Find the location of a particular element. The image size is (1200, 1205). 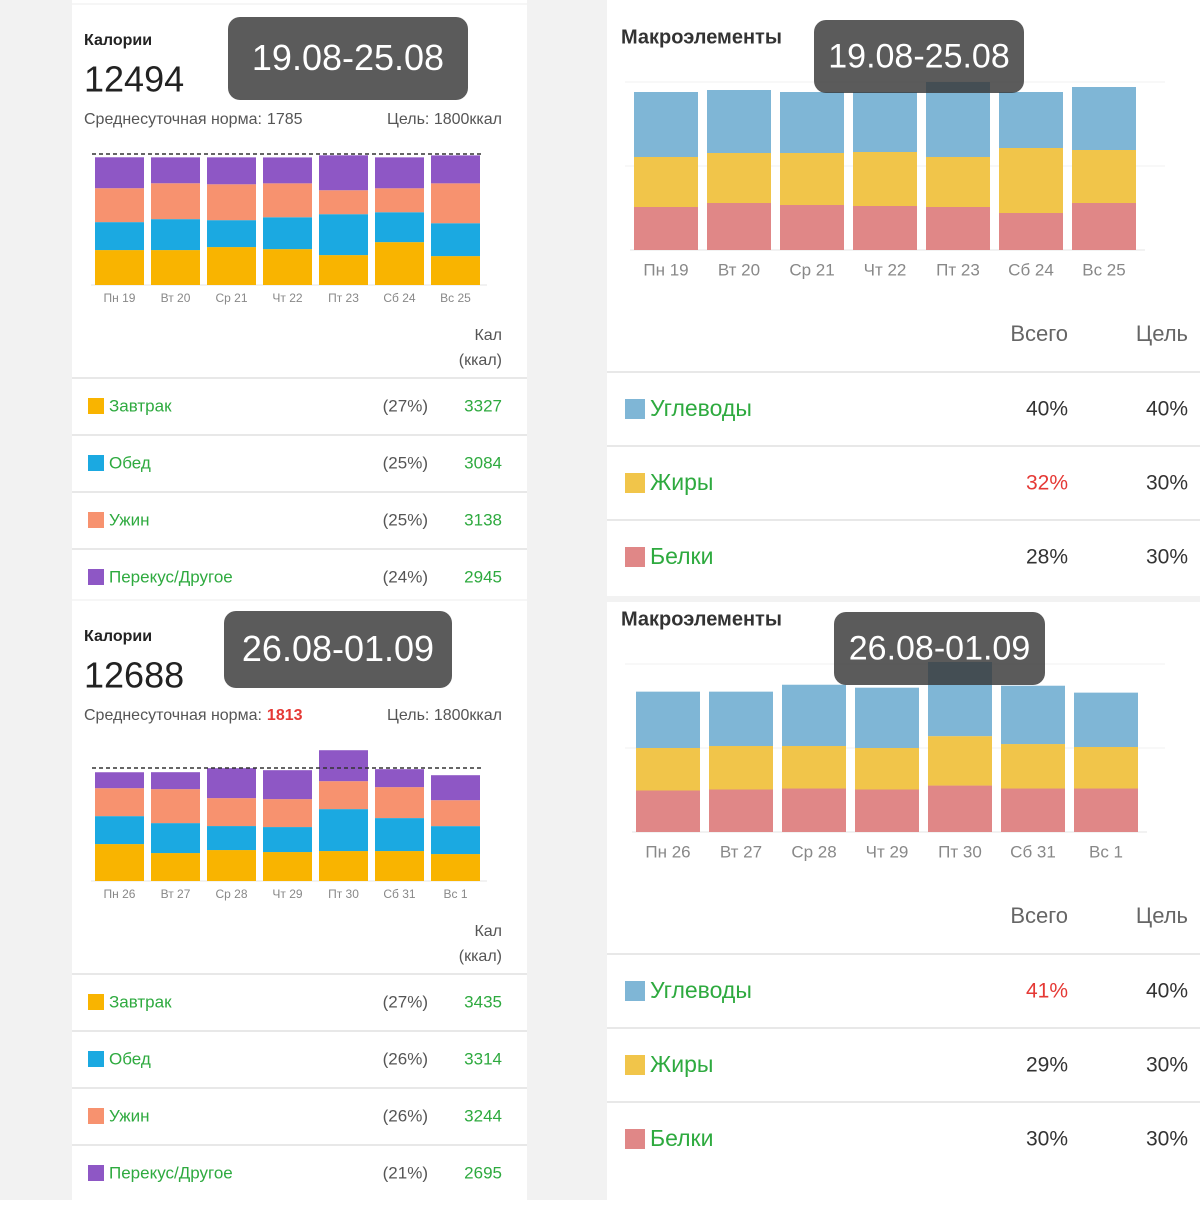

meal-share: (26%) is located at coordinates (405, 1058).